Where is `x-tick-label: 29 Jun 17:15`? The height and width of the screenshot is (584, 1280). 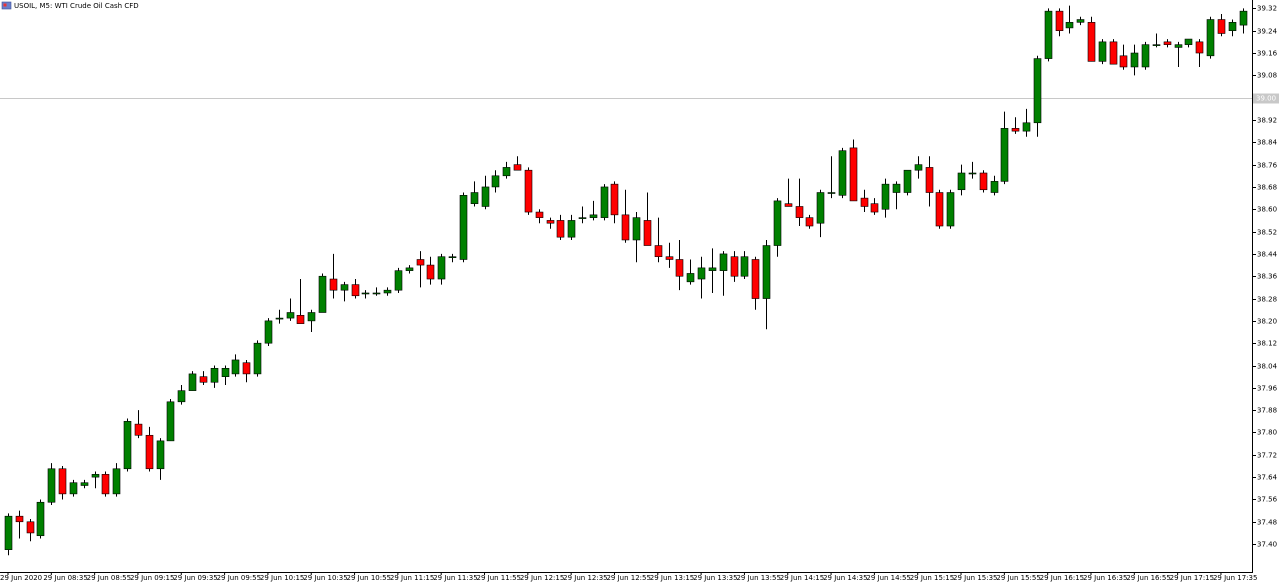 x-tick-label: 29 Jun 17:15 is located at coordinates (1192, 578).